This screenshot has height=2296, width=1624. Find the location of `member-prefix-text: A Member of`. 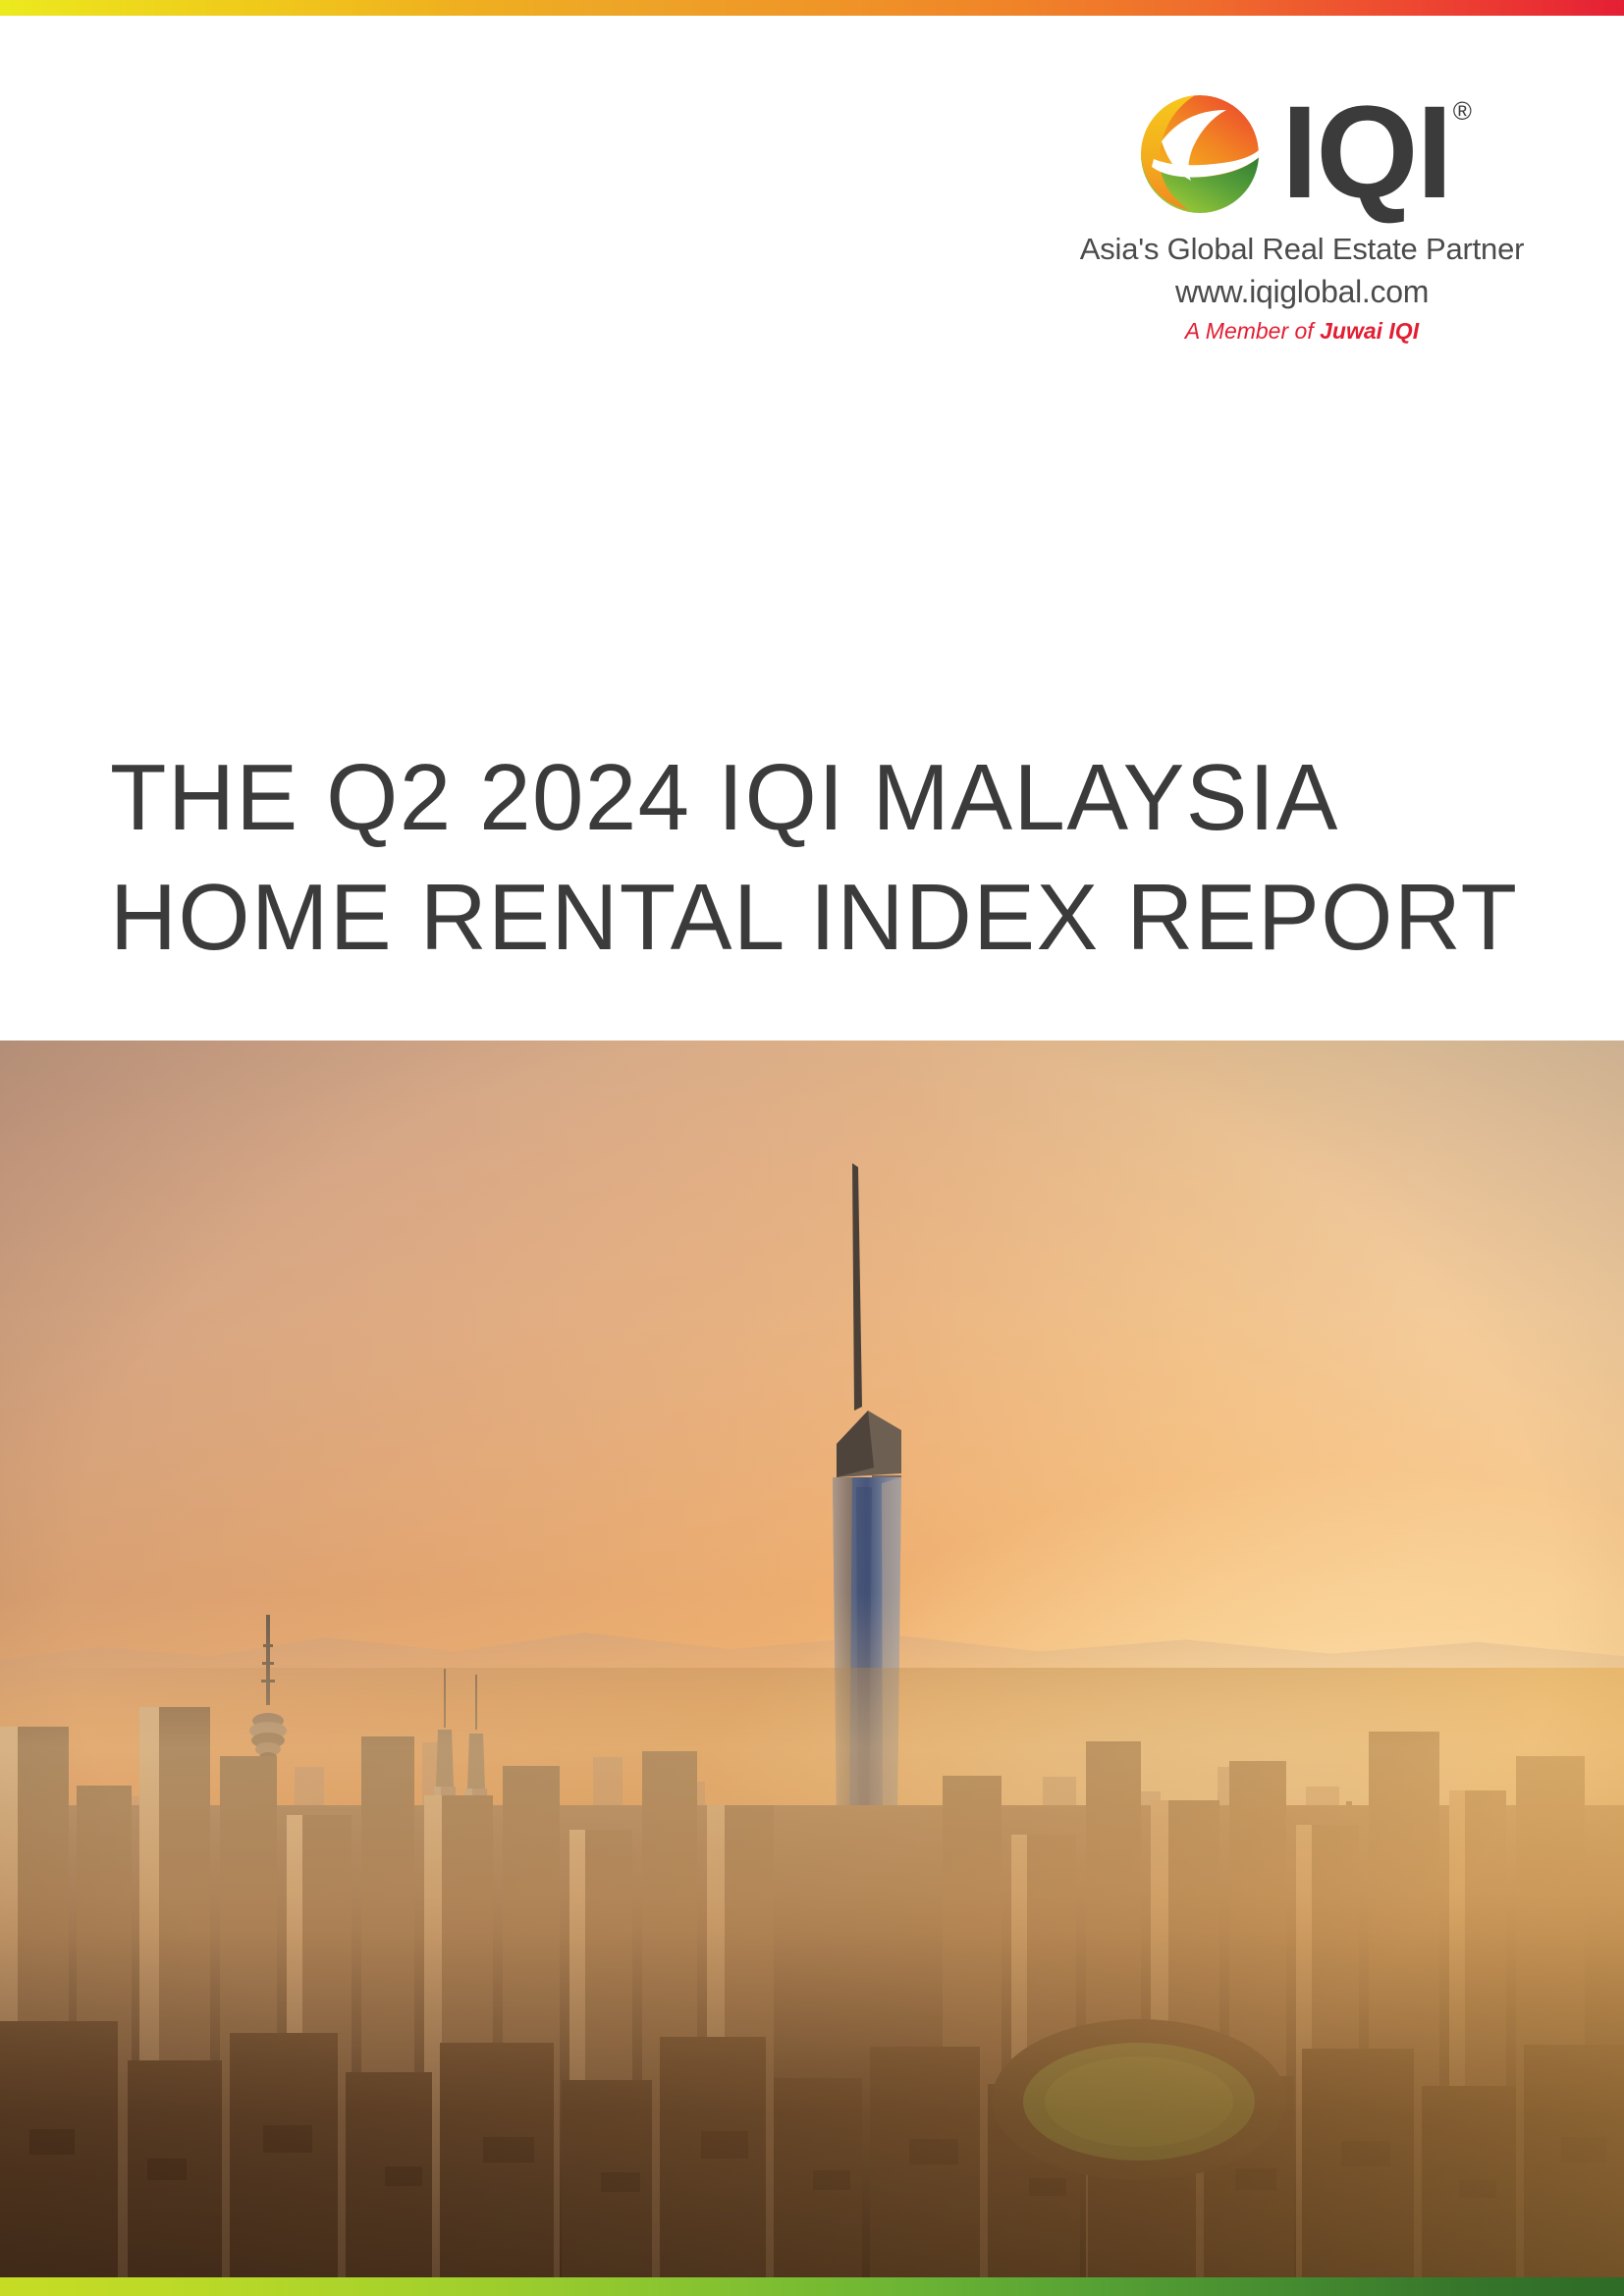

member-prefix-text: A Member of is located at coordinates (1252, 331).